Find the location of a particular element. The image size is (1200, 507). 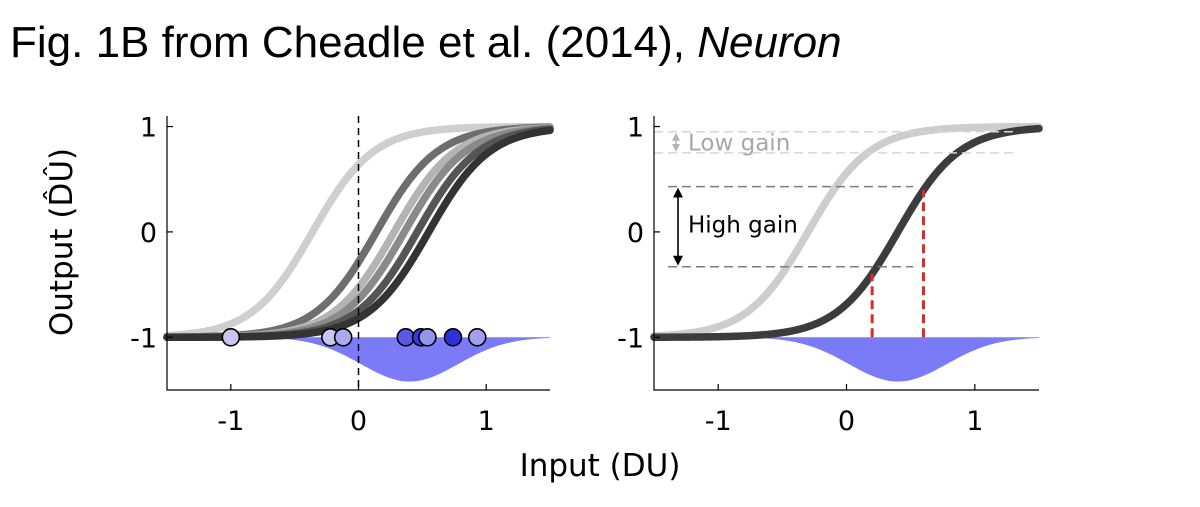

x-axis-label: Input (DU) is located at coordinates (600, 466).